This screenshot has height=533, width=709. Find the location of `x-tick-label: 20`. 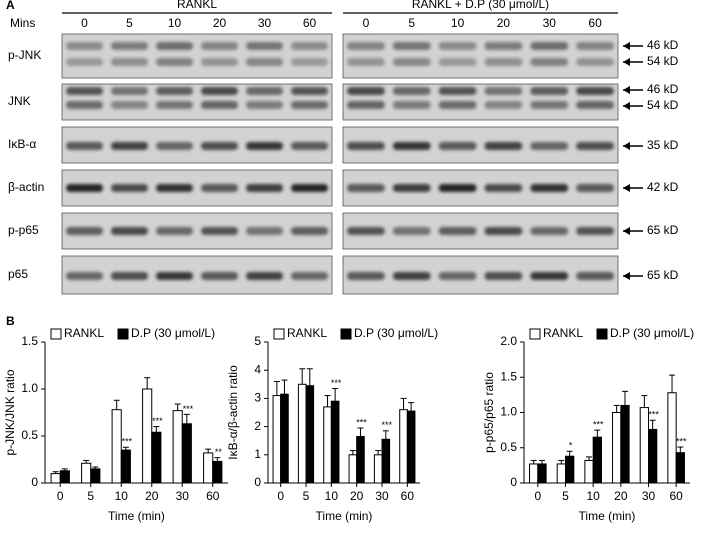

x-tick-label: 20 is located at coordinates (152, 496).